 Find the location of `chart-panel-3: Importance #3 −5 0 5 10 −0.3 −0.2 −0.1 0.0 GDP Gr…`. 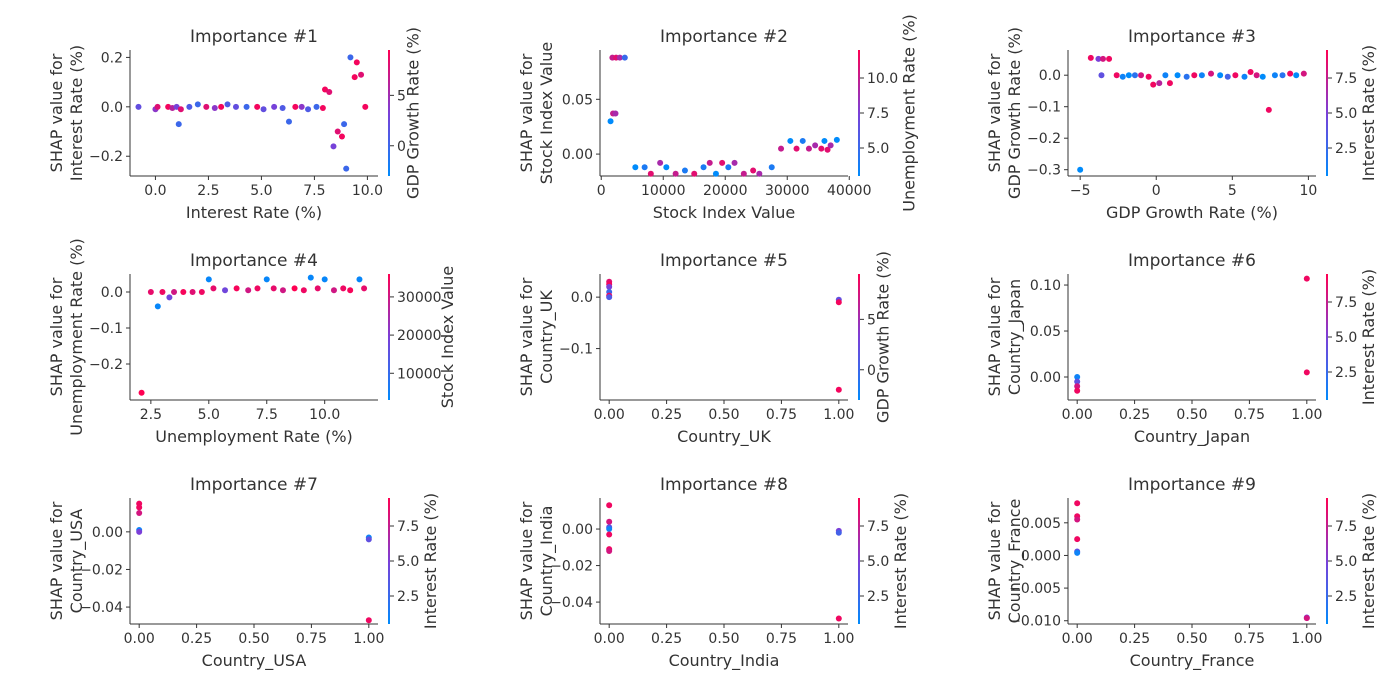

chart-panel-3: Importance #3 −5 0 5 10 −0.3 −0.2 −0.1 0.0 GDP Gr… is located at coordinates (1181, 124).